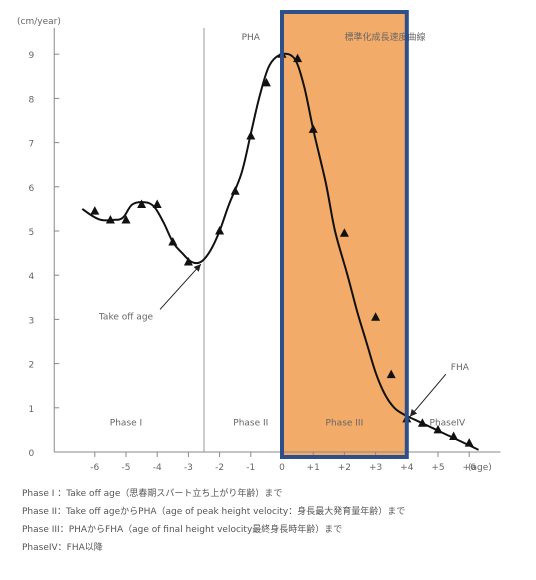 The image size is (536, 580). I want to click on x-tick-label: +3, so click(375, 468).